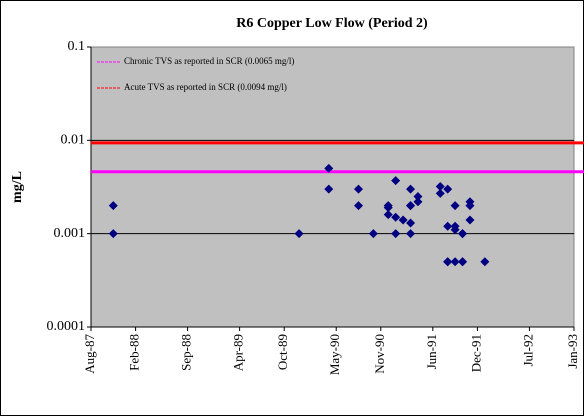 Image resolution: width=584 pixels, height=416 pixels. I want to click on x-tick-label: Jan-93, so click(572, 351).